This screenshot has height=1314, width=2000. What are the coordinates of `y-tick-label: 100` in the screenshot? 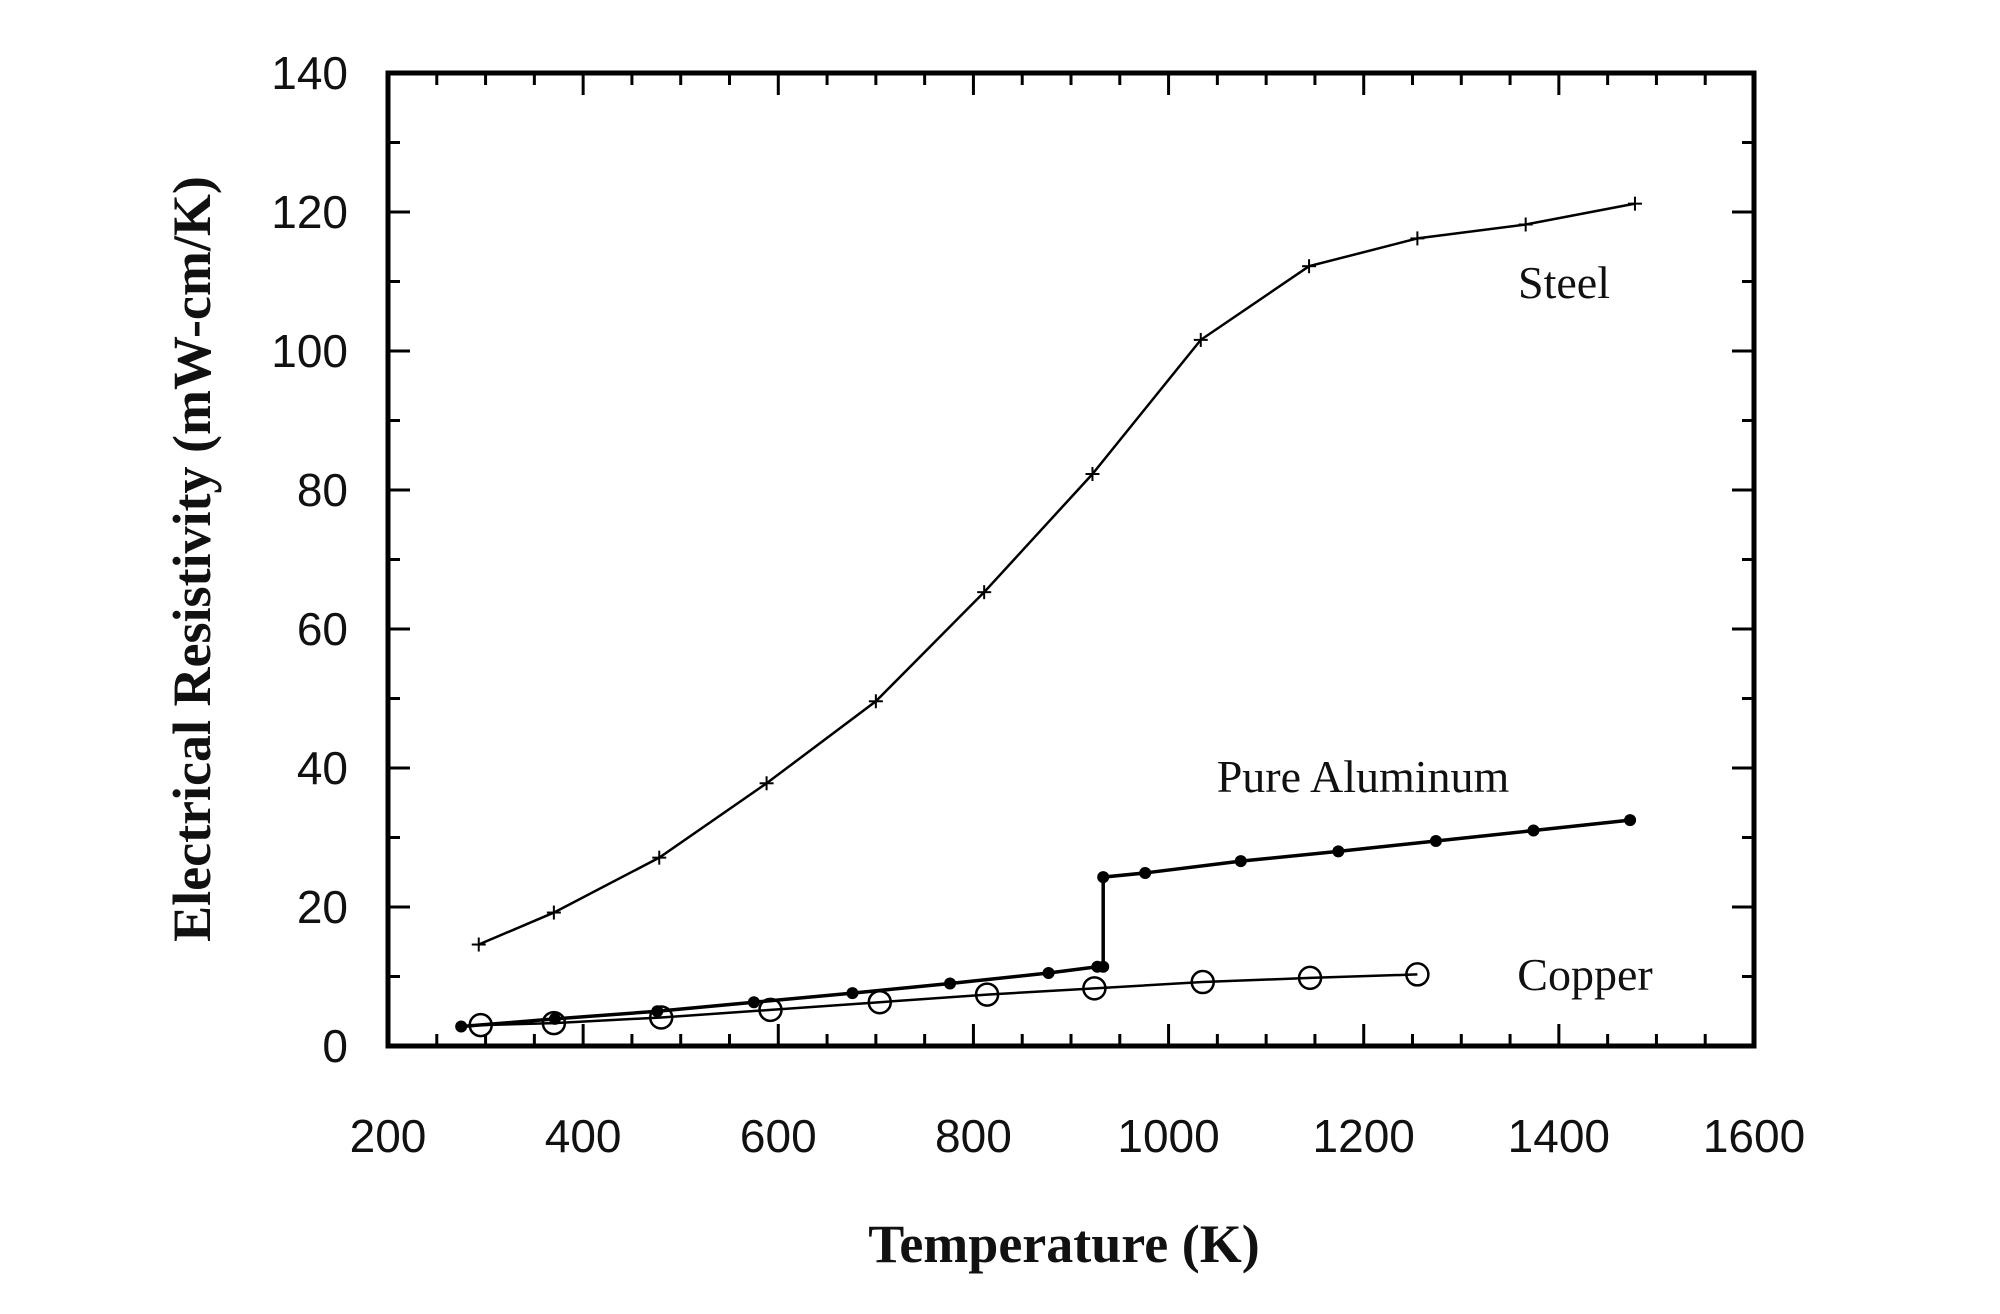 It's located at (309, 351).